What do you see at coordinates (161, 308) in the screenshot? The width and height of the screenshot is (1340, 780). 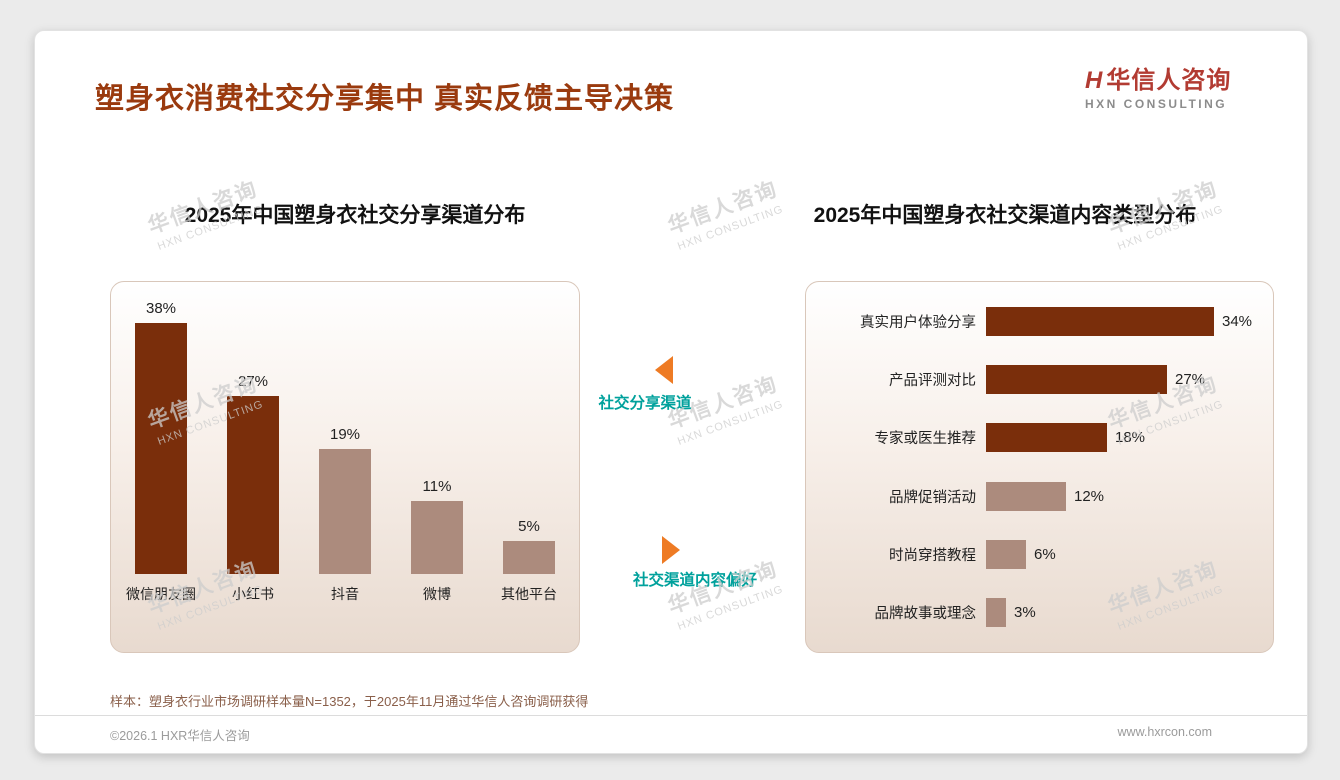 I see `bar-value-label: 38%` at bounding box center [161, 308].